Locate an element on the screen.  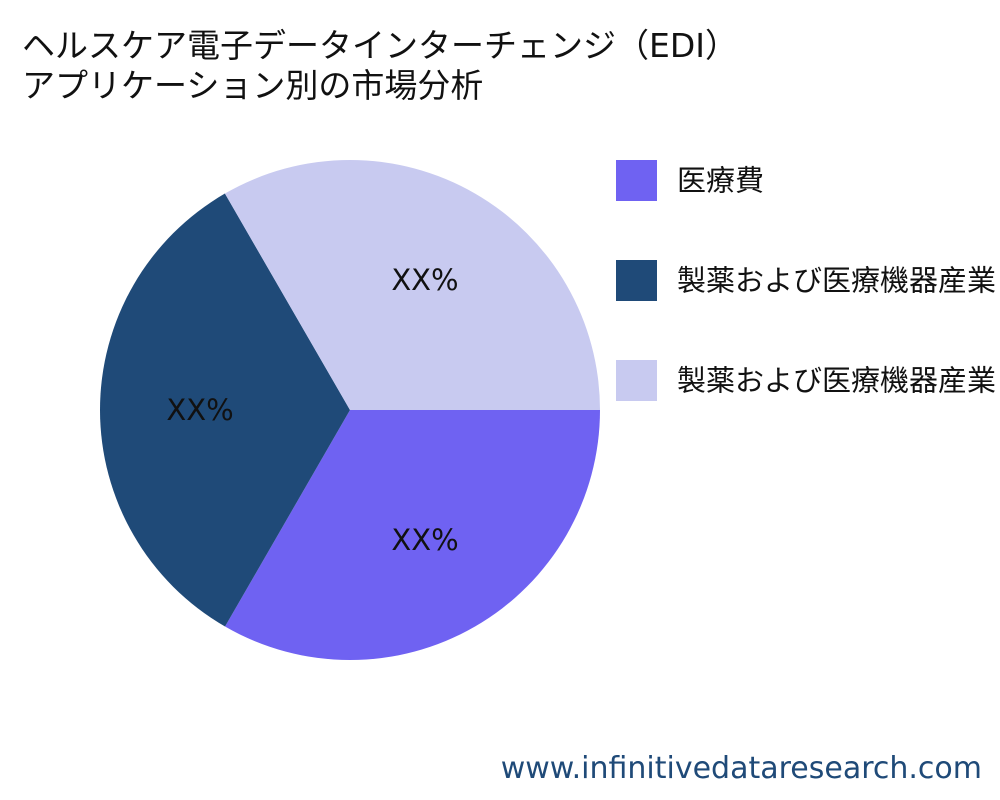
pie-slice-label-1: XX% is located at coordinates (424, 540).